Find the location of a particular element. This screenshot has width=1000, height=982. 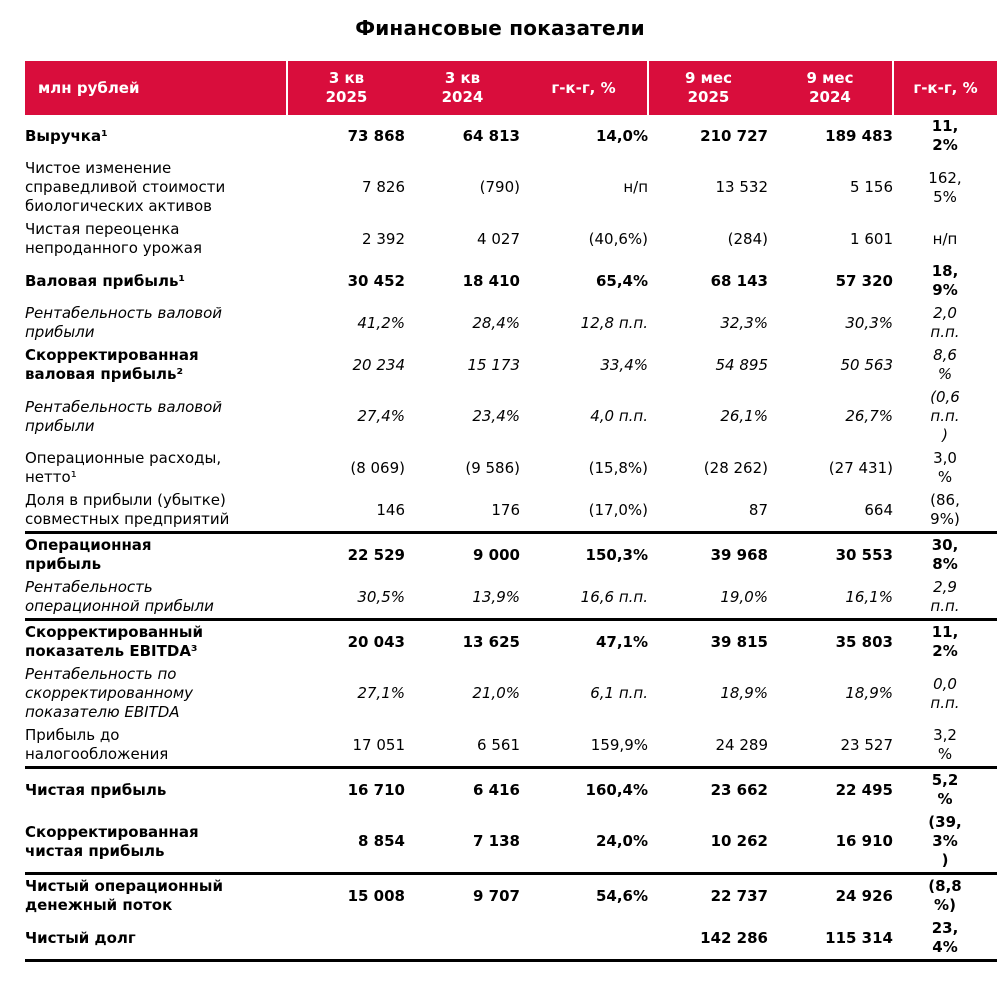

row-label: Операционная прибыль is located at coordinates (88, 554).